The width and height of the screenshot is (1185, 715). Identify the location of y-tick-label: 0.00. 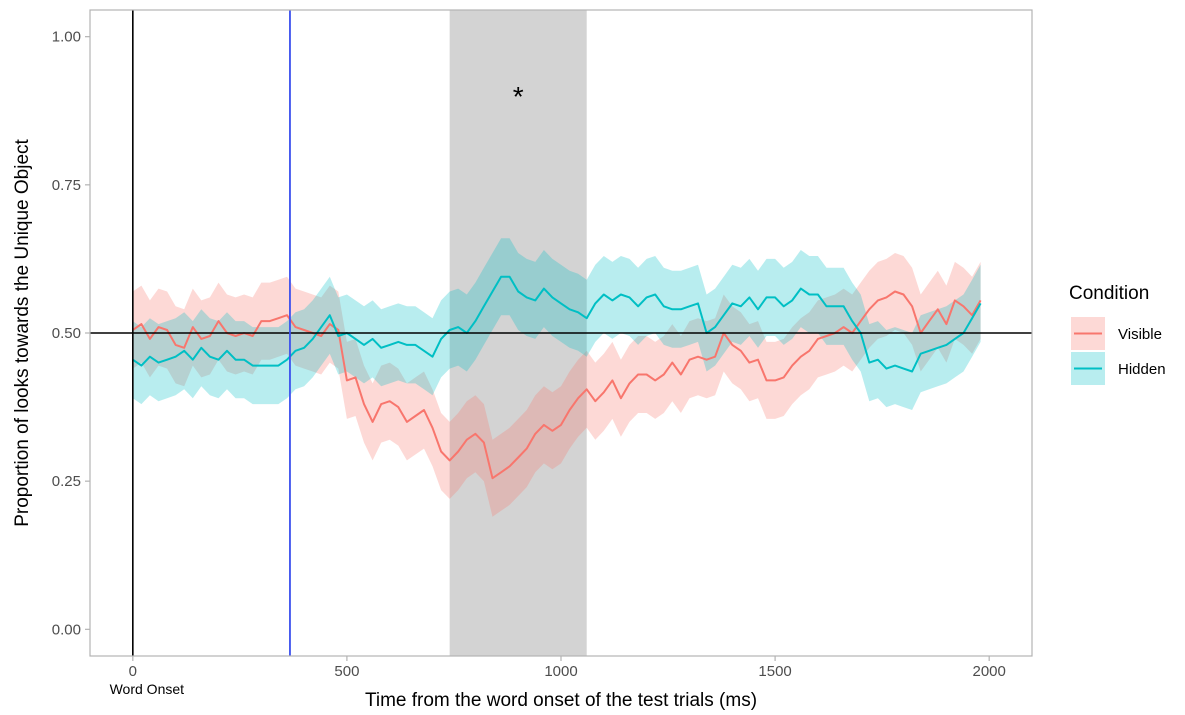
(66, 629).